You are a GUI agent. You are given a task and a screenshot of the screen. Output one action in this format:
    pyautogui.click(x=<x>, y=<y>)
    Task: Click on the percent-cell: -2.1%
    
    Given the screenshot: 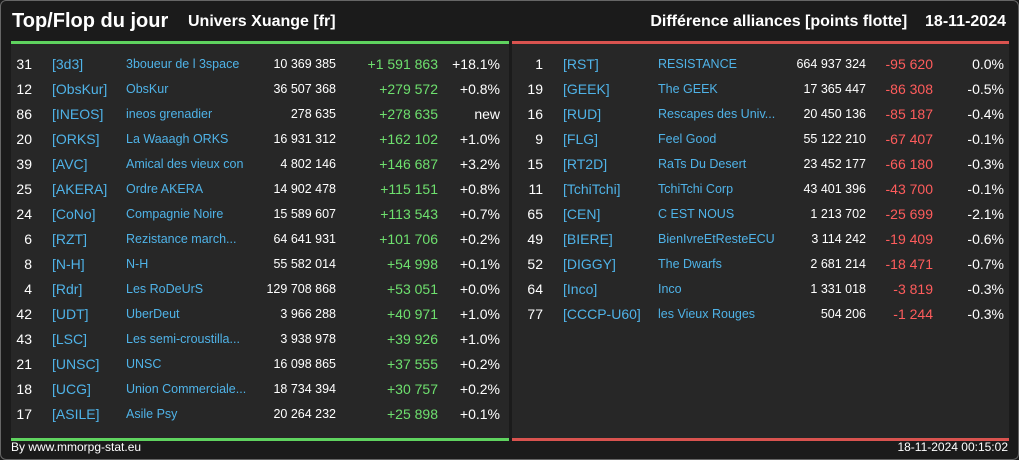 What is the action you would take?
    pyautogui.click(x=985, y=214)
    